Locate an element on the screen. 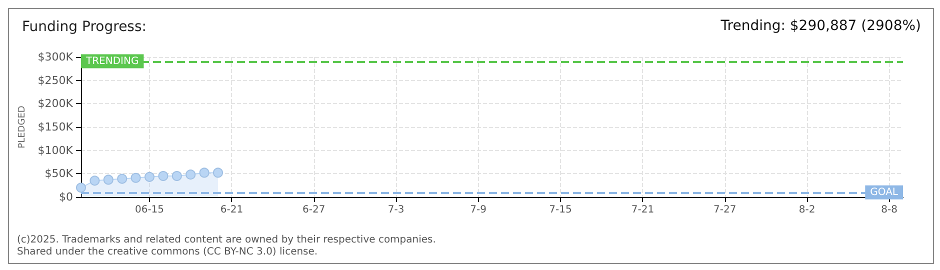  chart-title: Funding Progress: is located at coordinates (84, 27).